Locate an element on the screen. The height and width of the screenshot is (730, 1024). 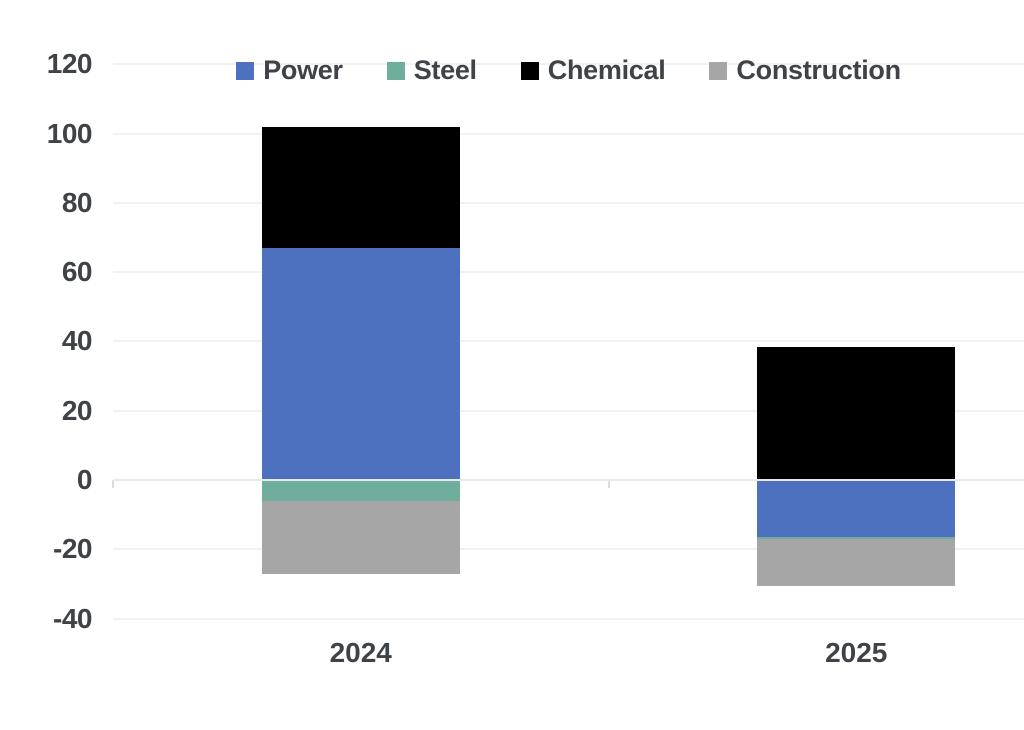
y-axis-tick-label: 0 is located at coordinates (84, 479).